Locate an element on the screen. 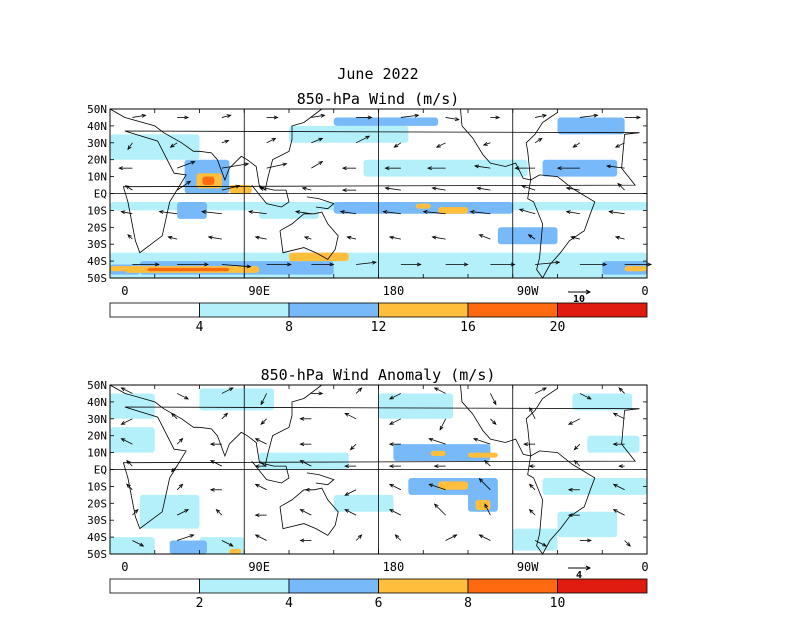 The height and width of the screenshot is (618, 800). y-tick-label: 40S is located at coordinates (97, 537).